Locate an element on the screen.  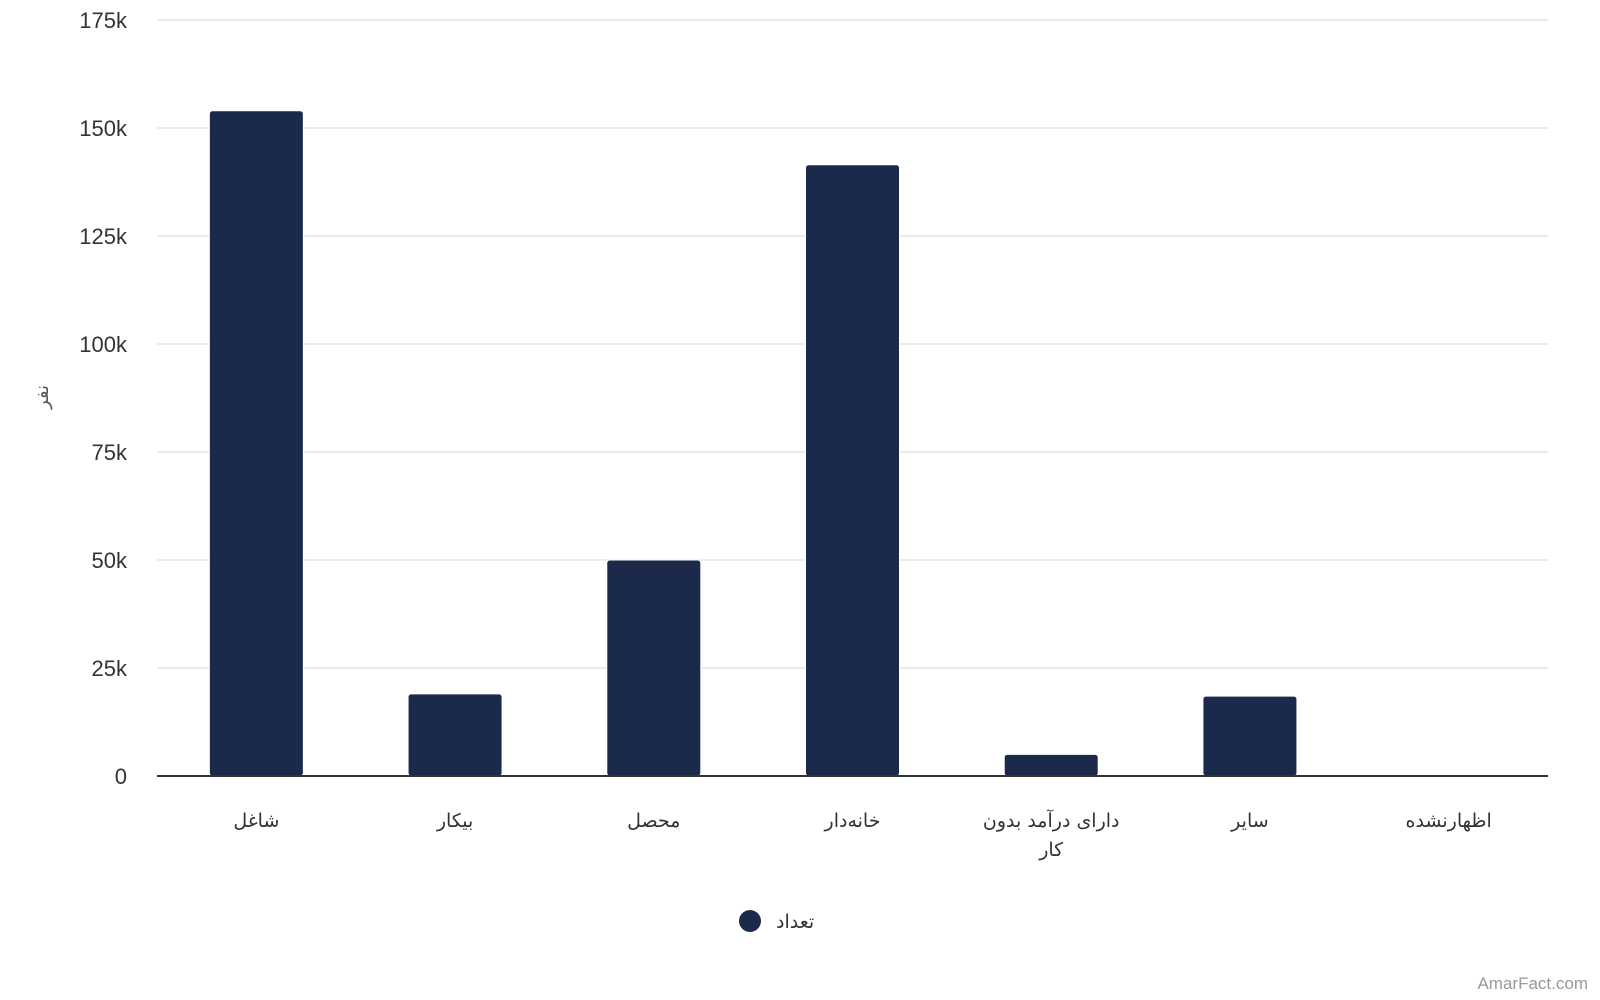
x-category-label-line: محصل is located at coordinates (653, 821).